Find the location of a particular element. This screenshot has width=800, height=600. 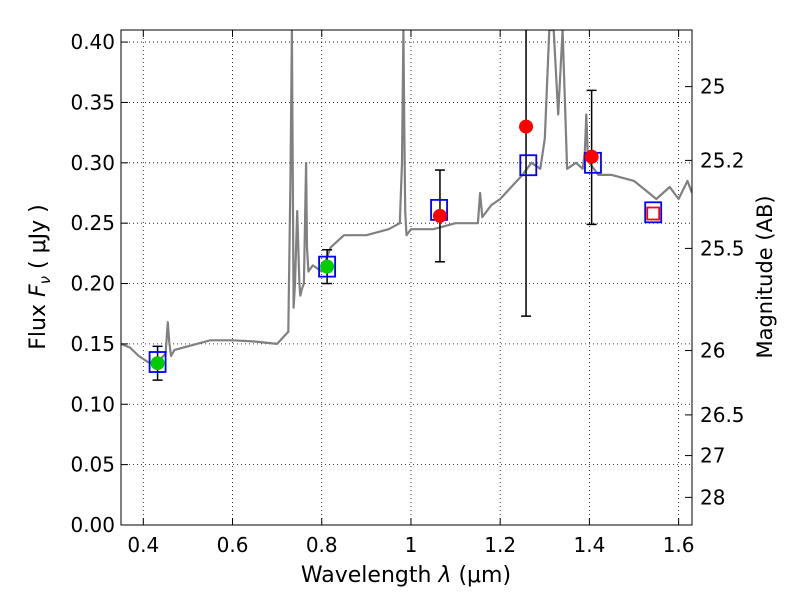

mag-tick-label: 25.2 is located at coordinates (722, 160).